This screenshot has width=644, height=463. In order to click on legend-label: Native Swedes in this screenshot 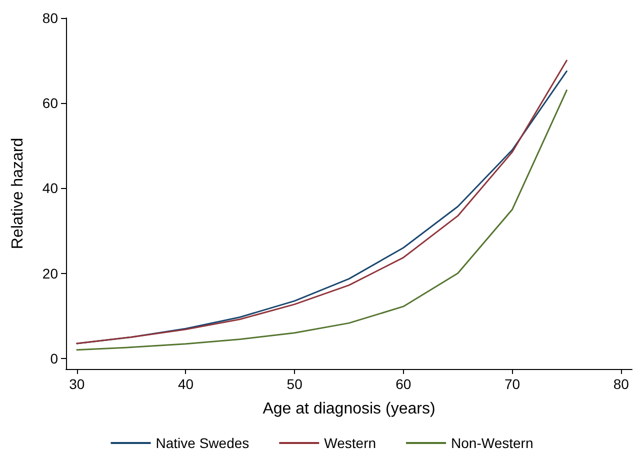, I will do `click(203, 443)`.